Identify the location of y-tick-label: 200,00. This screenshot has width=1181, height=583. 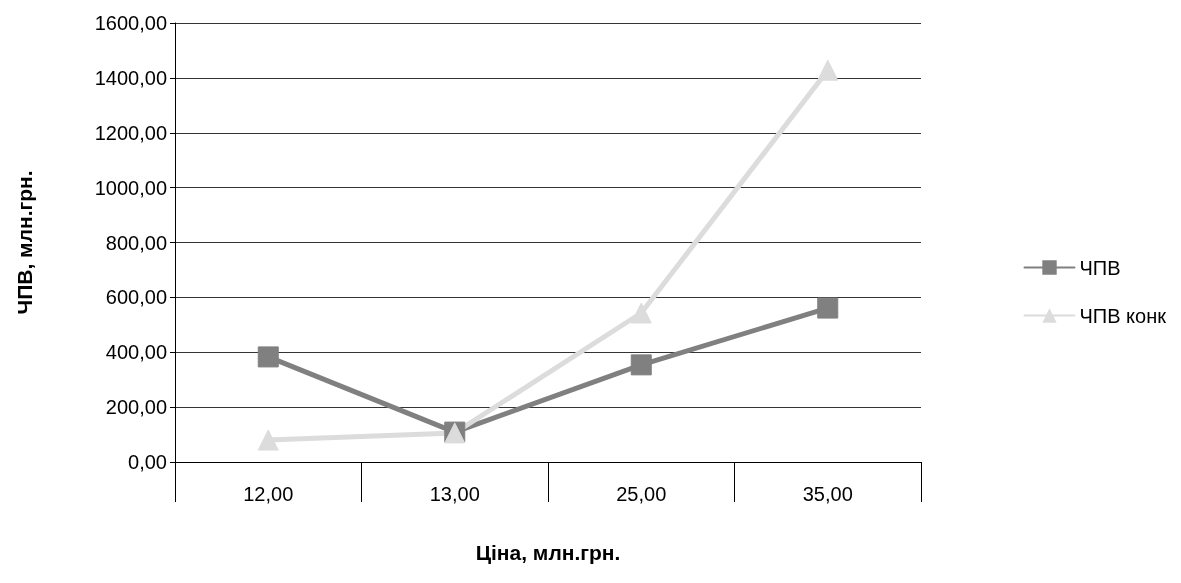
(136, 407).